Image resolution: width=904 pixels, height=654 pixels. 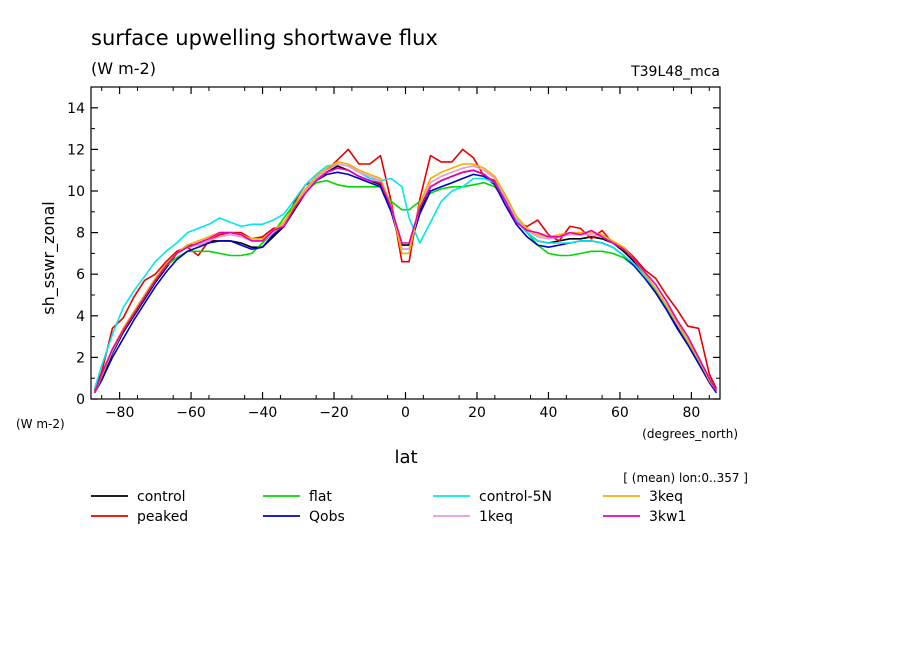 I want to click on model-label: T39L48_mca, so click(x=675, y=72).